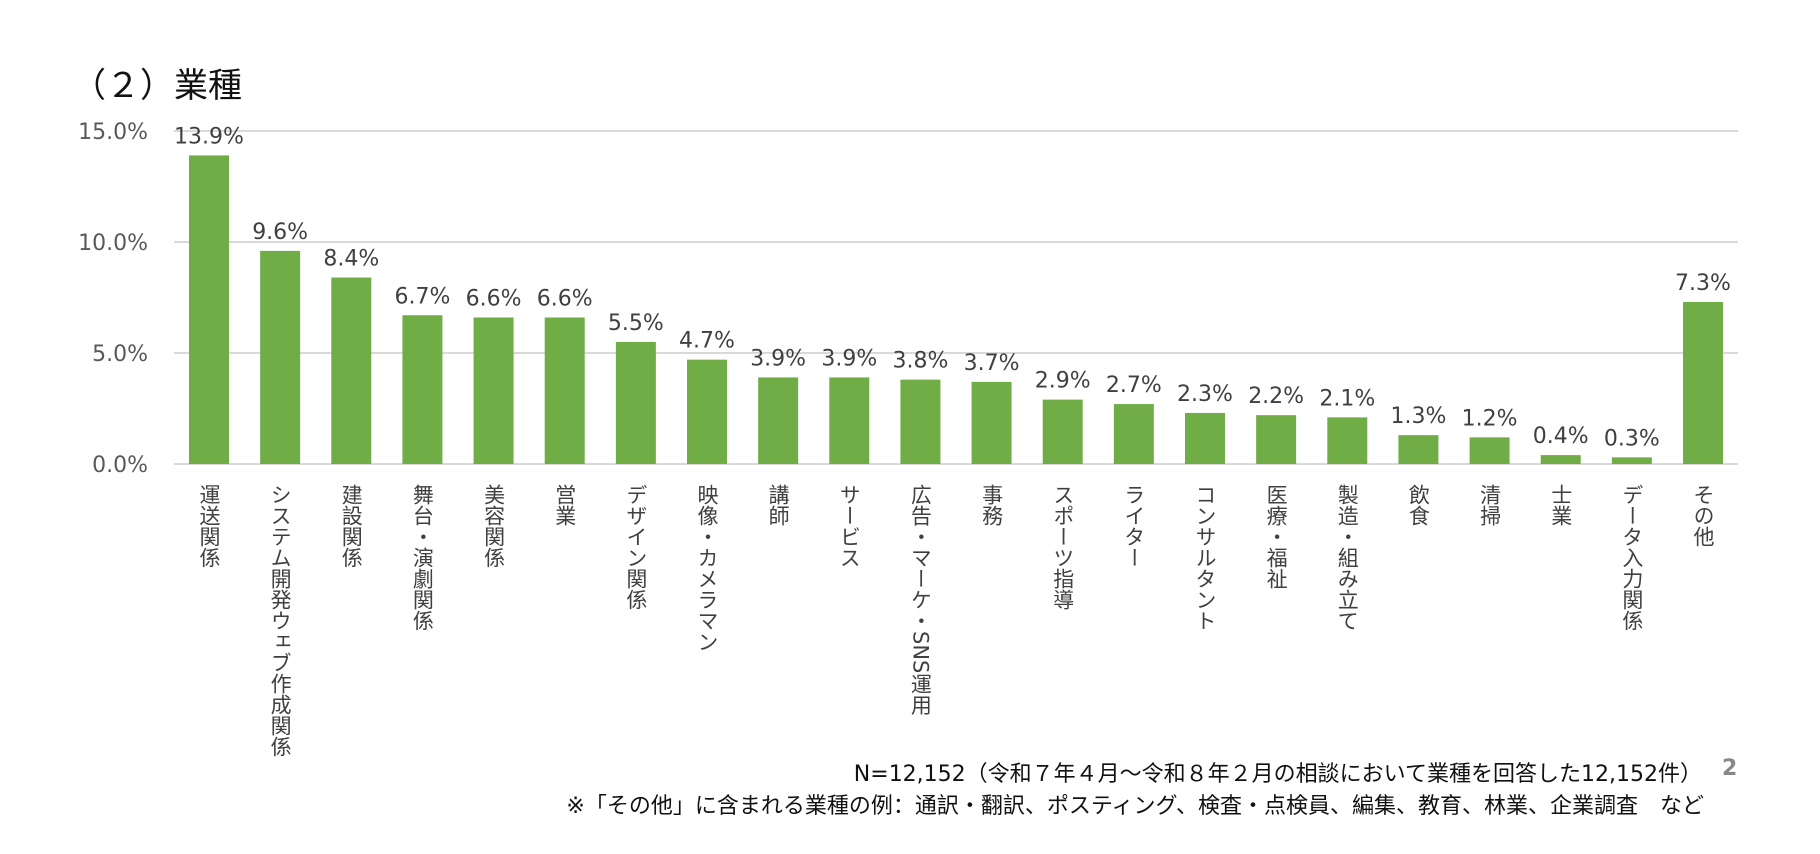  Describe the element at coordinates (992, 363) in the screenshot. I see `data-label: 3.7%` at that location.